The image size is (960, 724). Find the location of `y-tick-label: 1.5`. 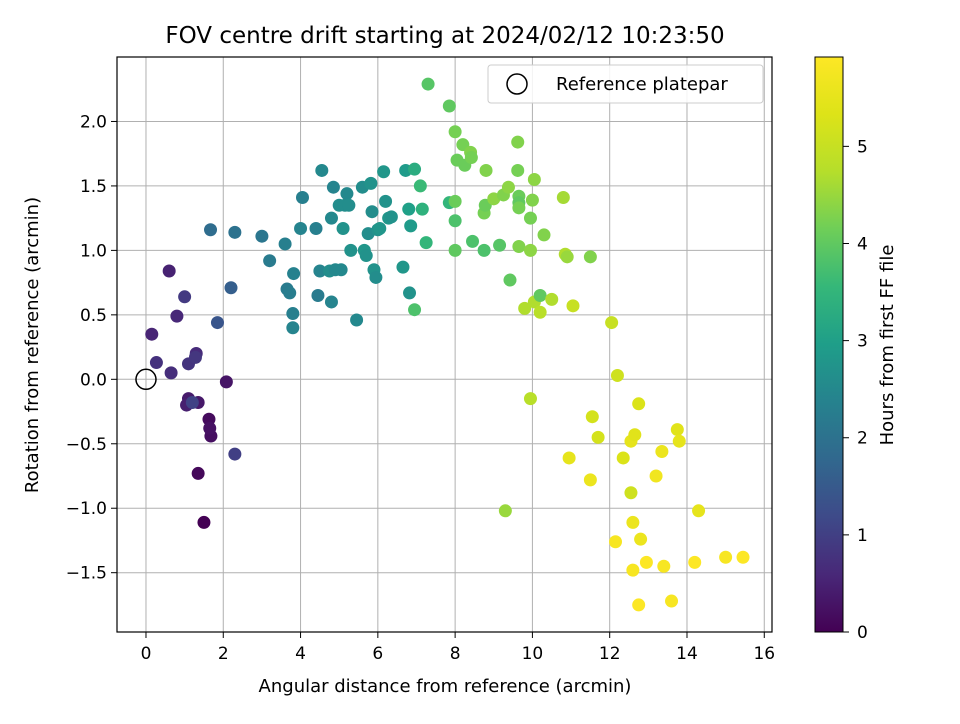

y-tick-label: 1.5 is located at coordinates (93, 187).